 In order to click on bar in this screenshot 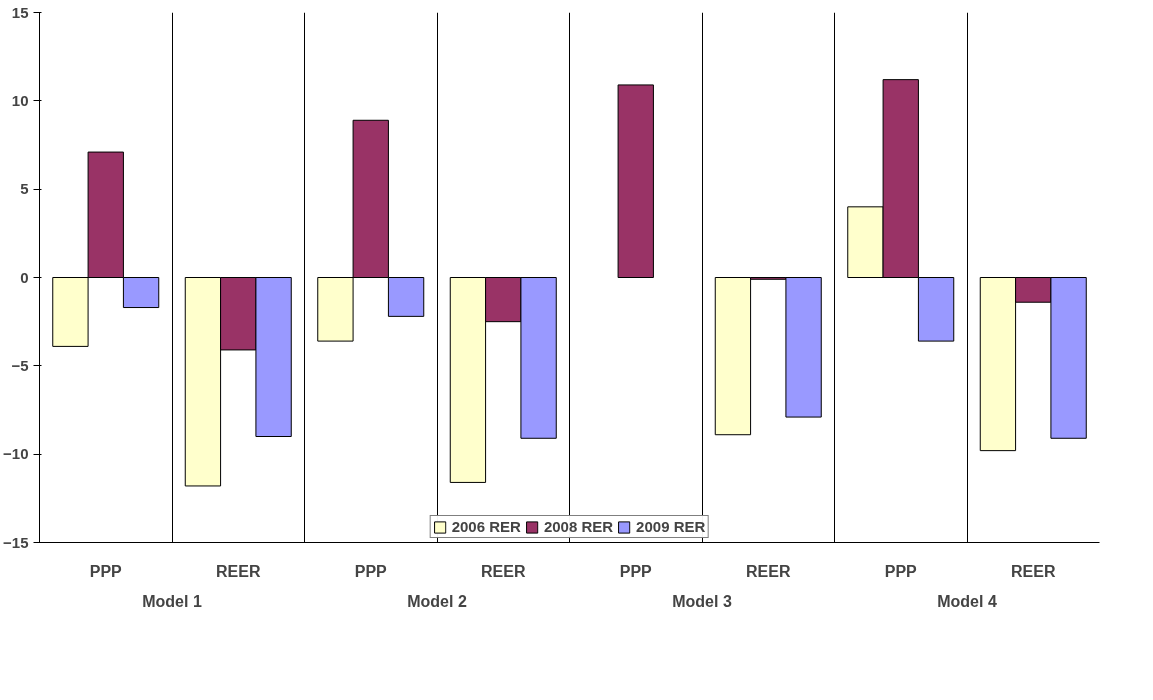, I will do `click(635, 181)`.